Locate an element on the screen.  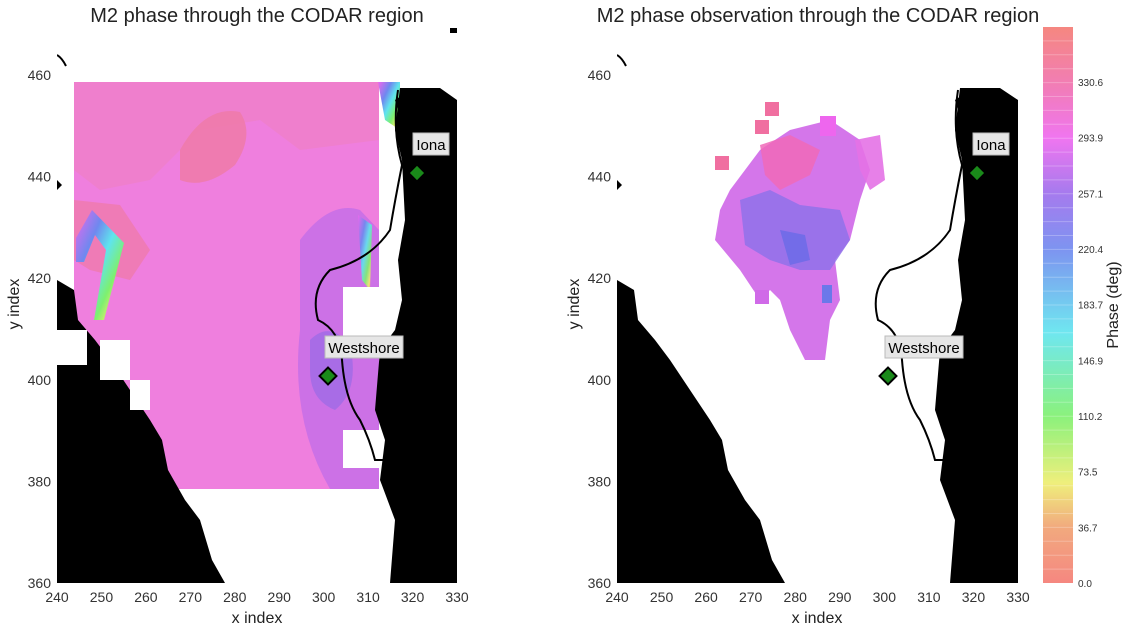
colorbar-tick-label: 73.5 is located at coordinates (1088, 473).